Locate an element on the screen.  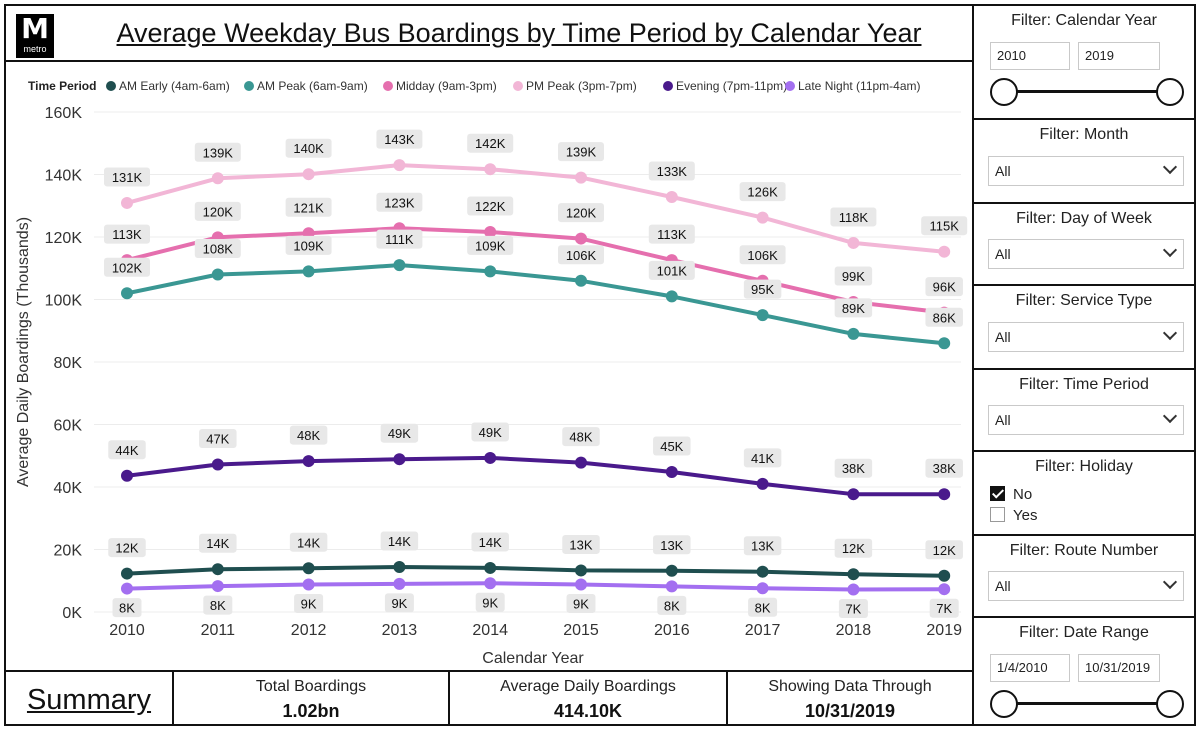
data-label: 12K is located at coordinates (853, 548).